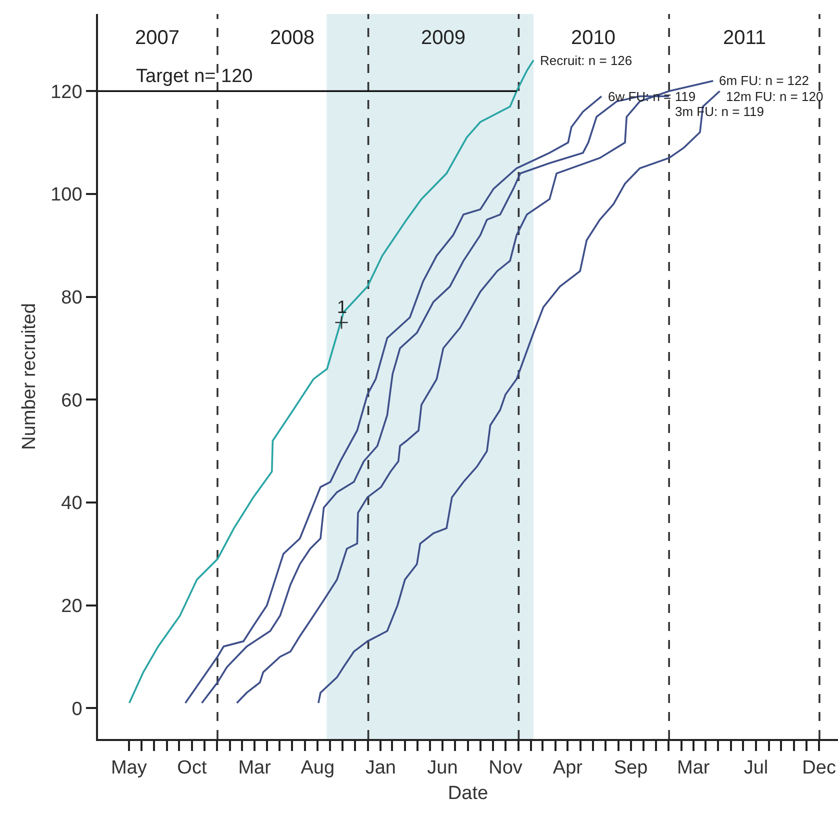  What do you see at coordinates (192, 768) in the screenshot?
I see `x-tick-label: Oct` at bounding box center [192, 768].